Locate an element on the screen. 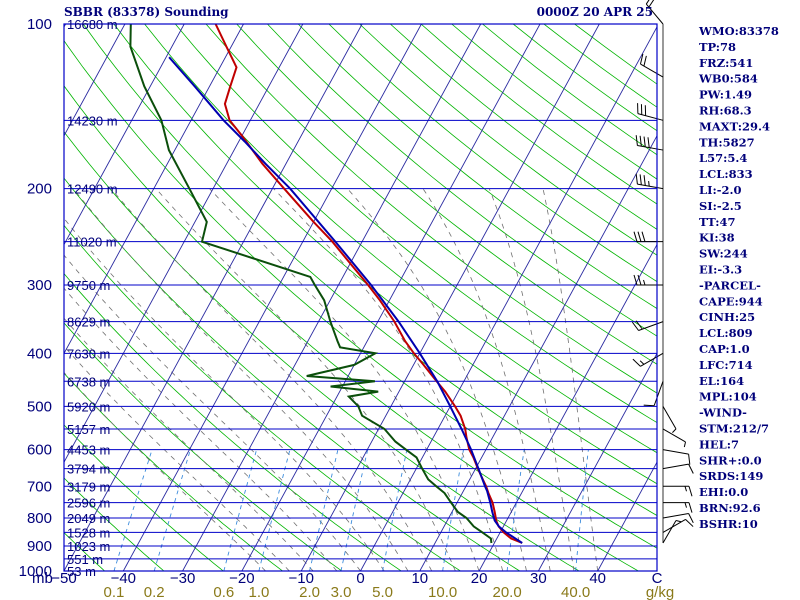 The image size is (800, 600). height-label: 5157 m is located at coordinates (88, 429).